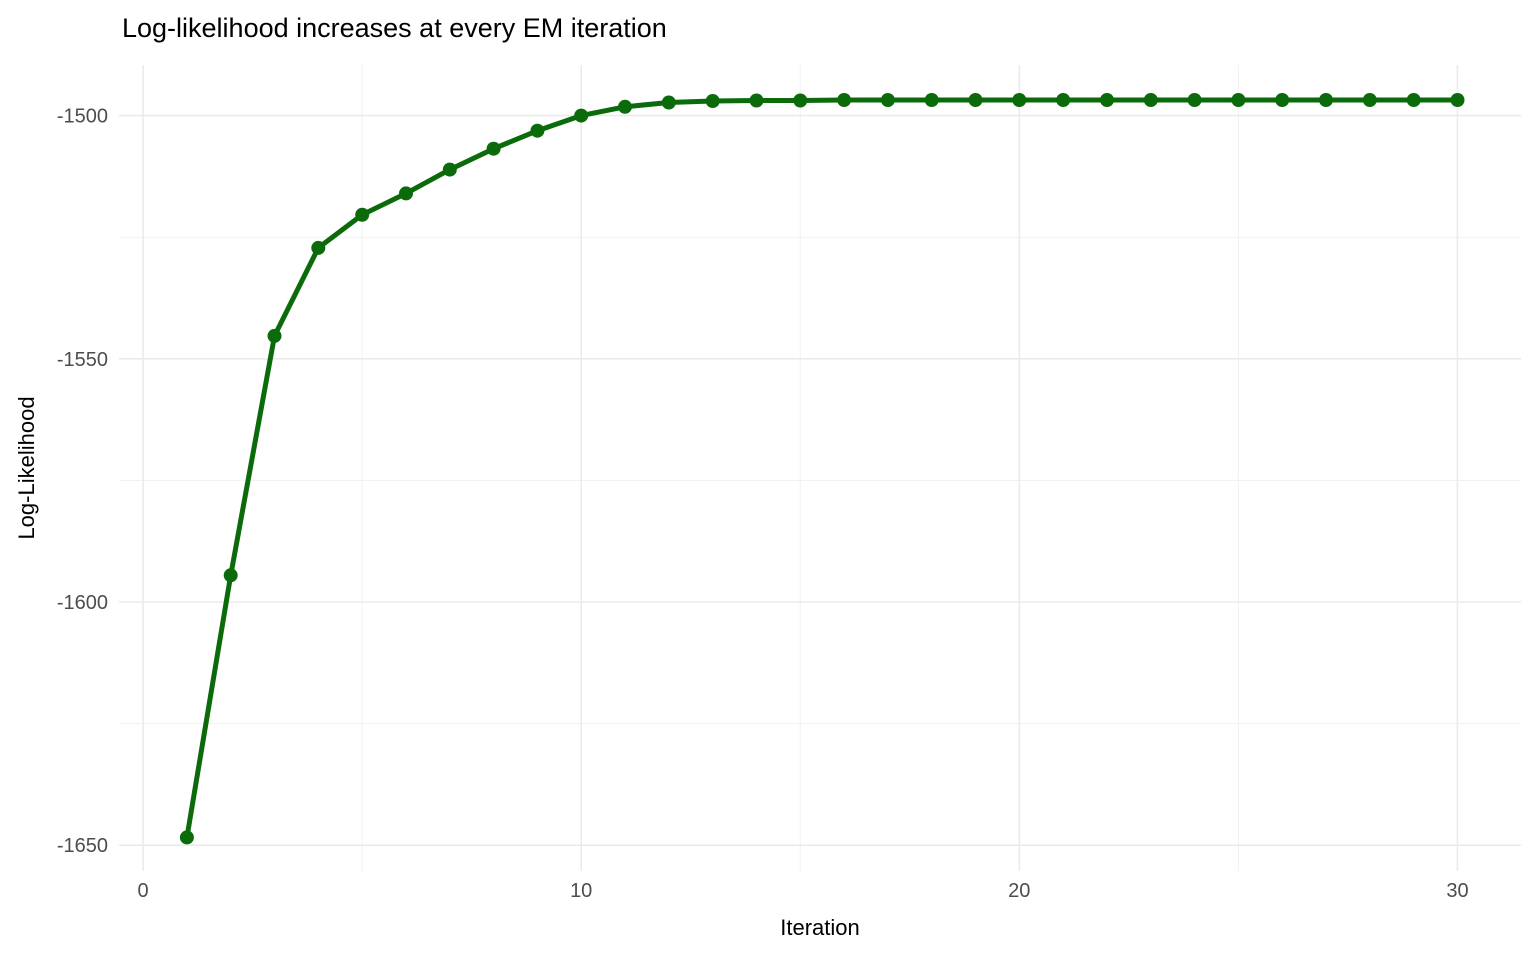 The image size is (1536, 960). I want to click on y-axis-title: Log-Likelihood, so click(26, 468).